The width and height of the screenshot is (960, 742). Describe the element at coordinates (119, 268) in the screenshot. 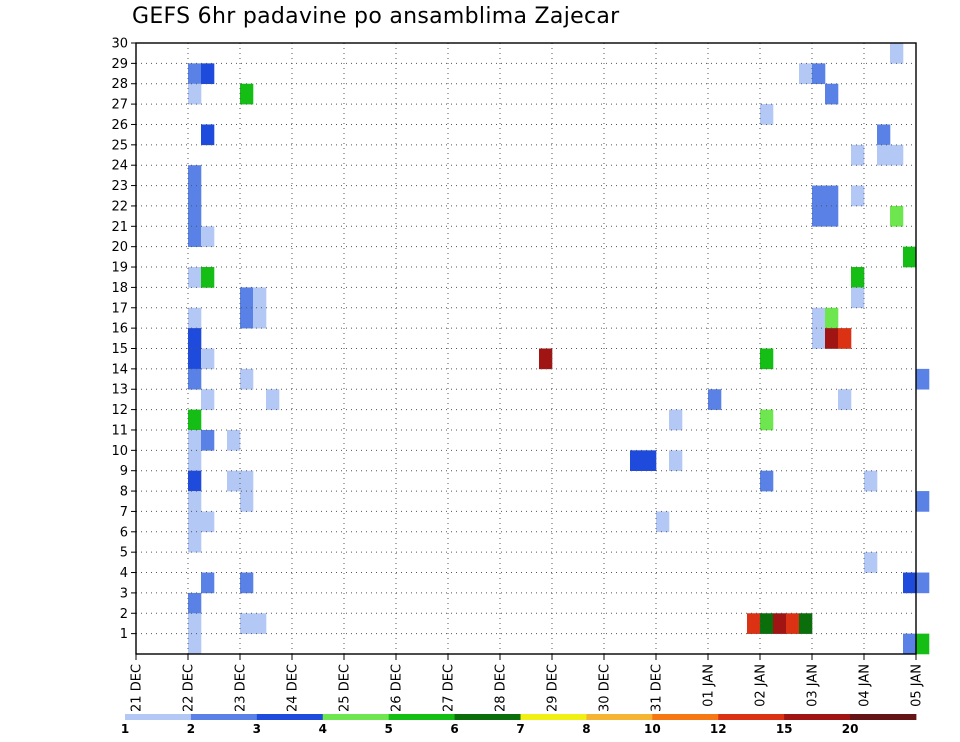

I see `y-tick-label: 19` at that location.